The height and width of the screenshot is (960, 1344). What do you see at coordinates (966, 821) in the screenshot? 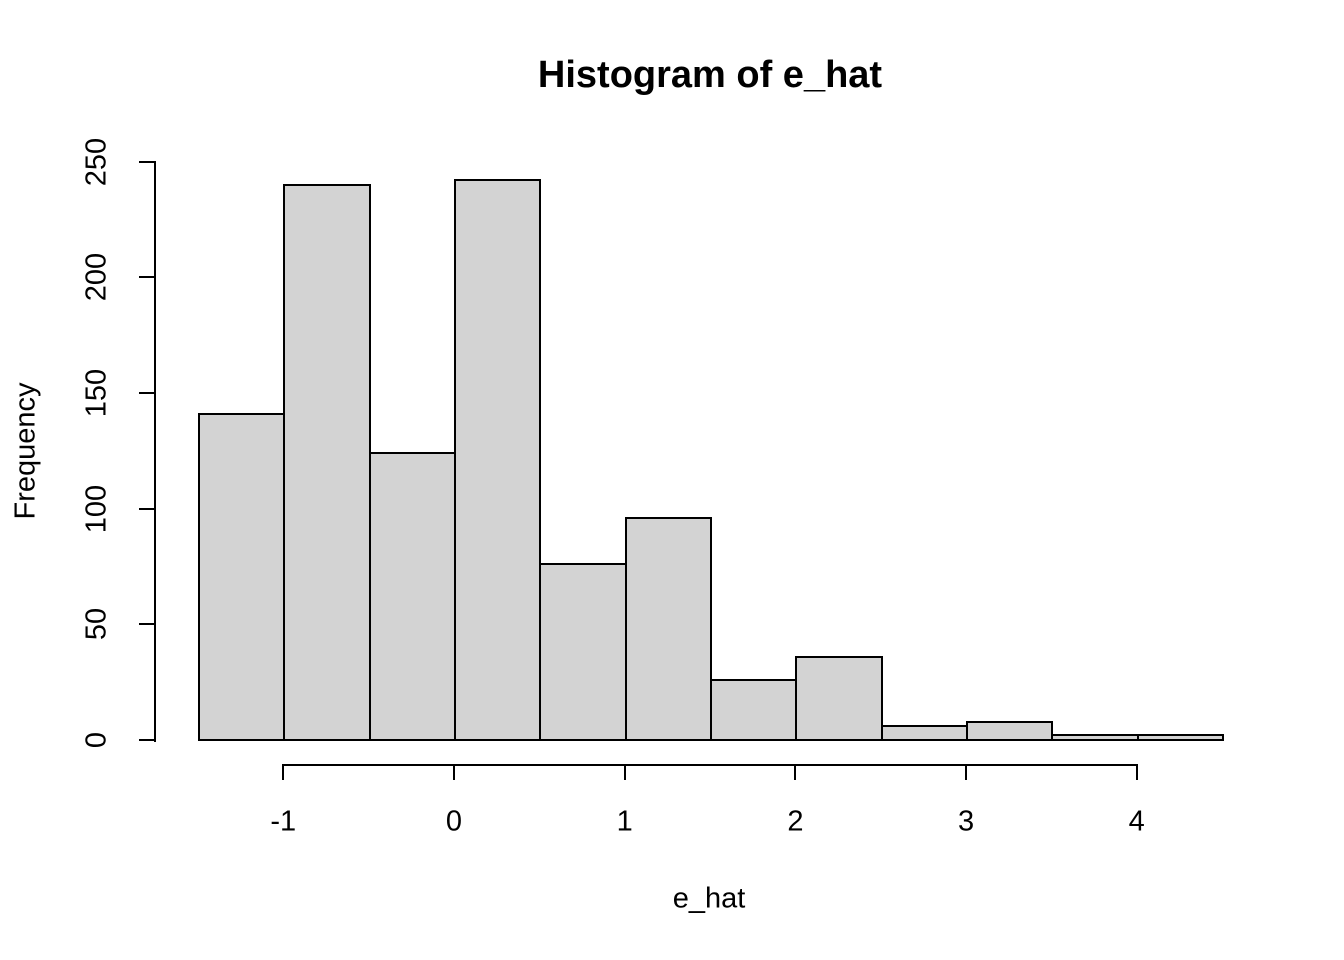
I see `x-tick-label: 3` at bounding box center [966, 821].